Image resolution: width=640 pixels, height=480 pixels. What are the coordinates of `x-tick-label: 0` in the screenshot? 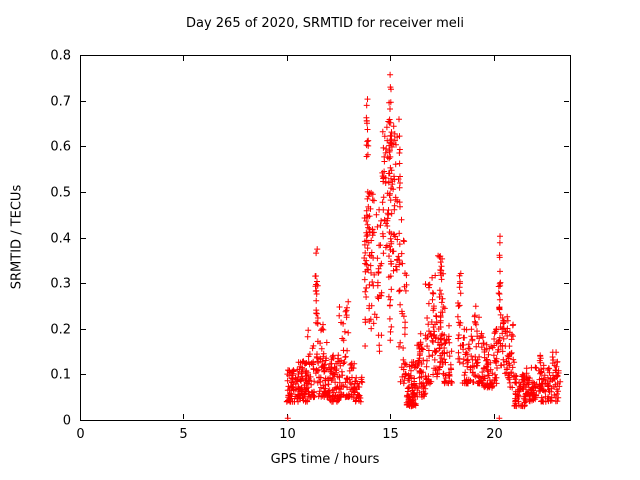 It's located at (80, 434).